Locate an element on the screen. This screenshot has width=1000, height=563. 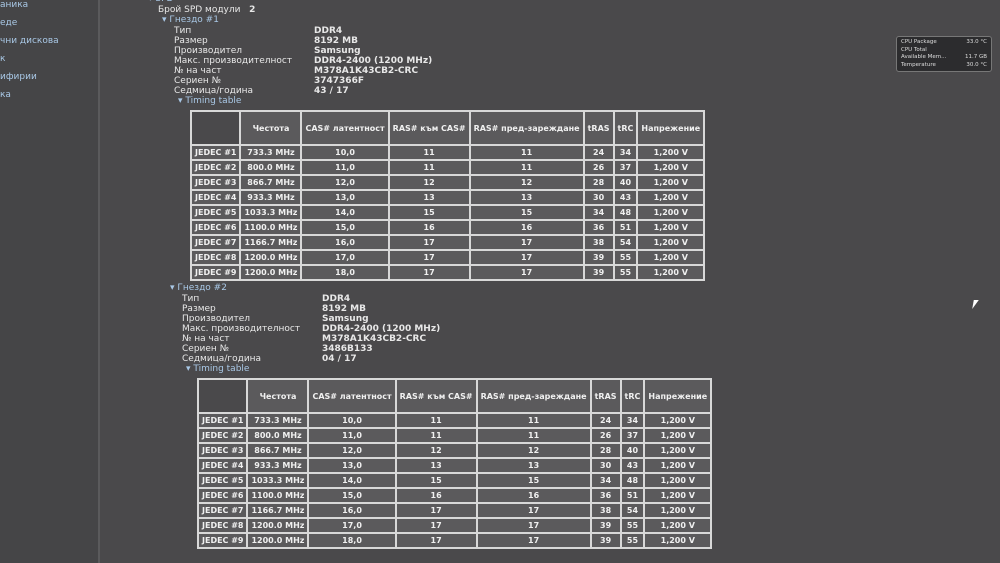
sidebar-item: ифирии is located at coordinates (18, 77).